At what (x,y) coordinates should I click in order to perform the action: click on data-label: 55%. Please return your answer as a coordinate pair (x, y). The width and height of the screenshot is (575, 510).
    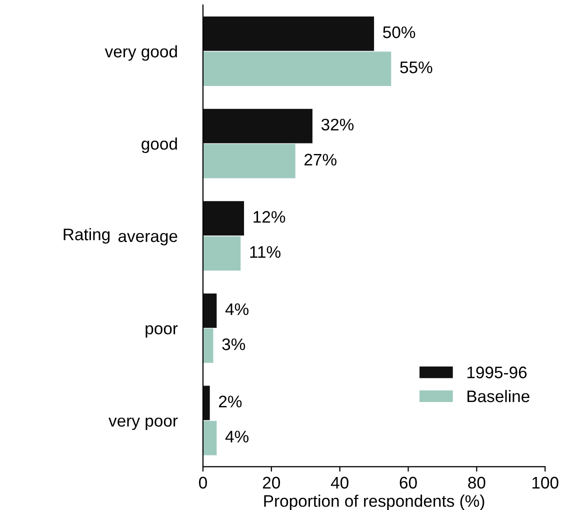
    Looking at the image, I should click on (416, 68).